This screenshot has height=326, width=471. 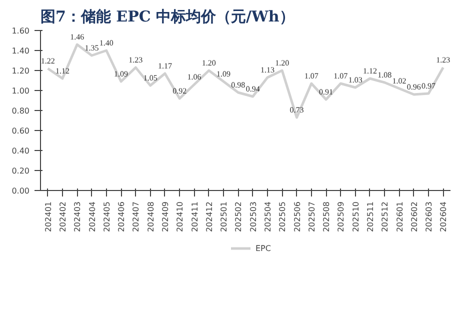 I want to click on x-tick-label: 202403, so click(x=77, y=216).